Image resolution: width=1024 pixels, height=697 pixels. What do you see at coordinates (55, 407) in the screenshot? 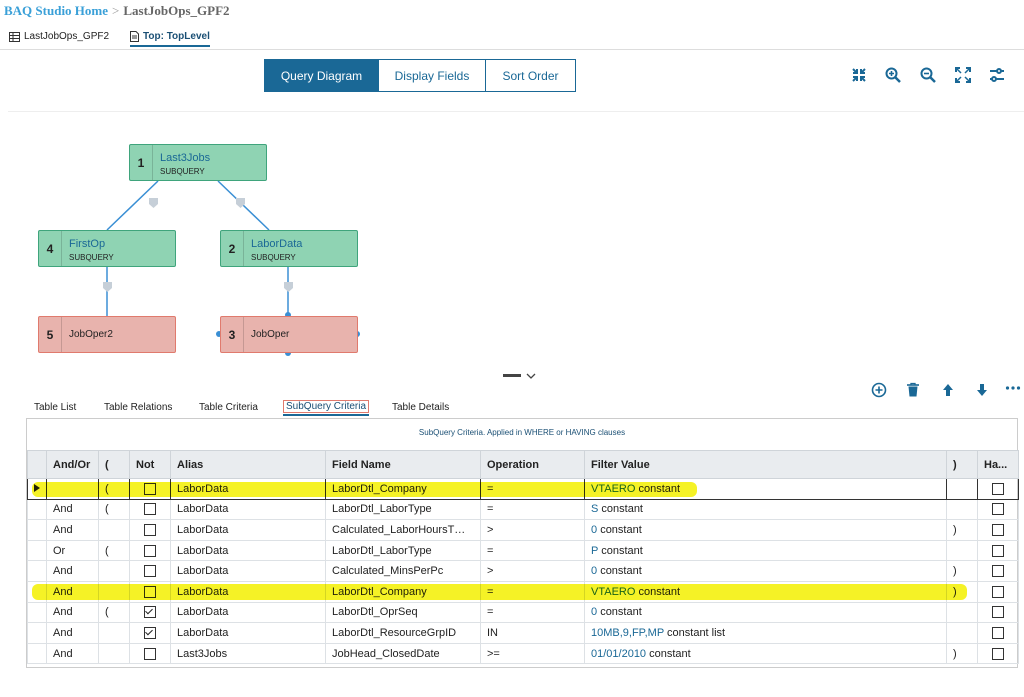
I see `tab-table-list: Table List` at bounding box center [55, 407].